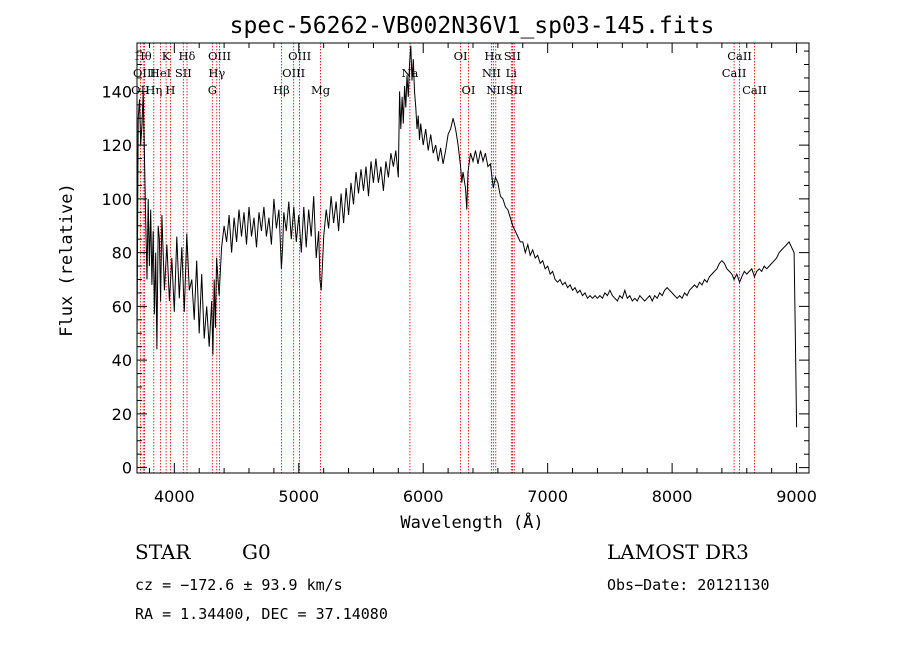 The height and width of the screenshot is (649, 900). Describe the element at coordinates (281, 90) in the screenshot. I see `line-label-12: Hβ` at that location.